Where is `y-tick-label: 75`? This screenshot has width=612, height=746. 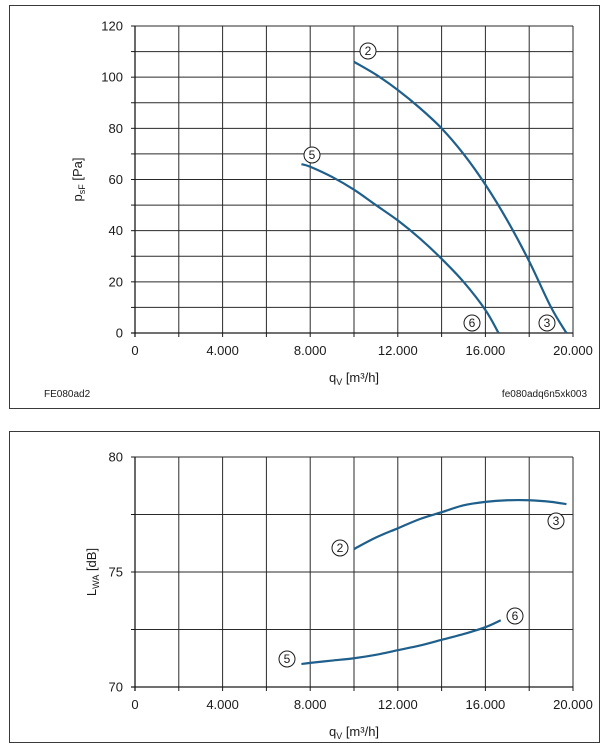 y-tick-label: 75 is located at coordinates (116, 572).